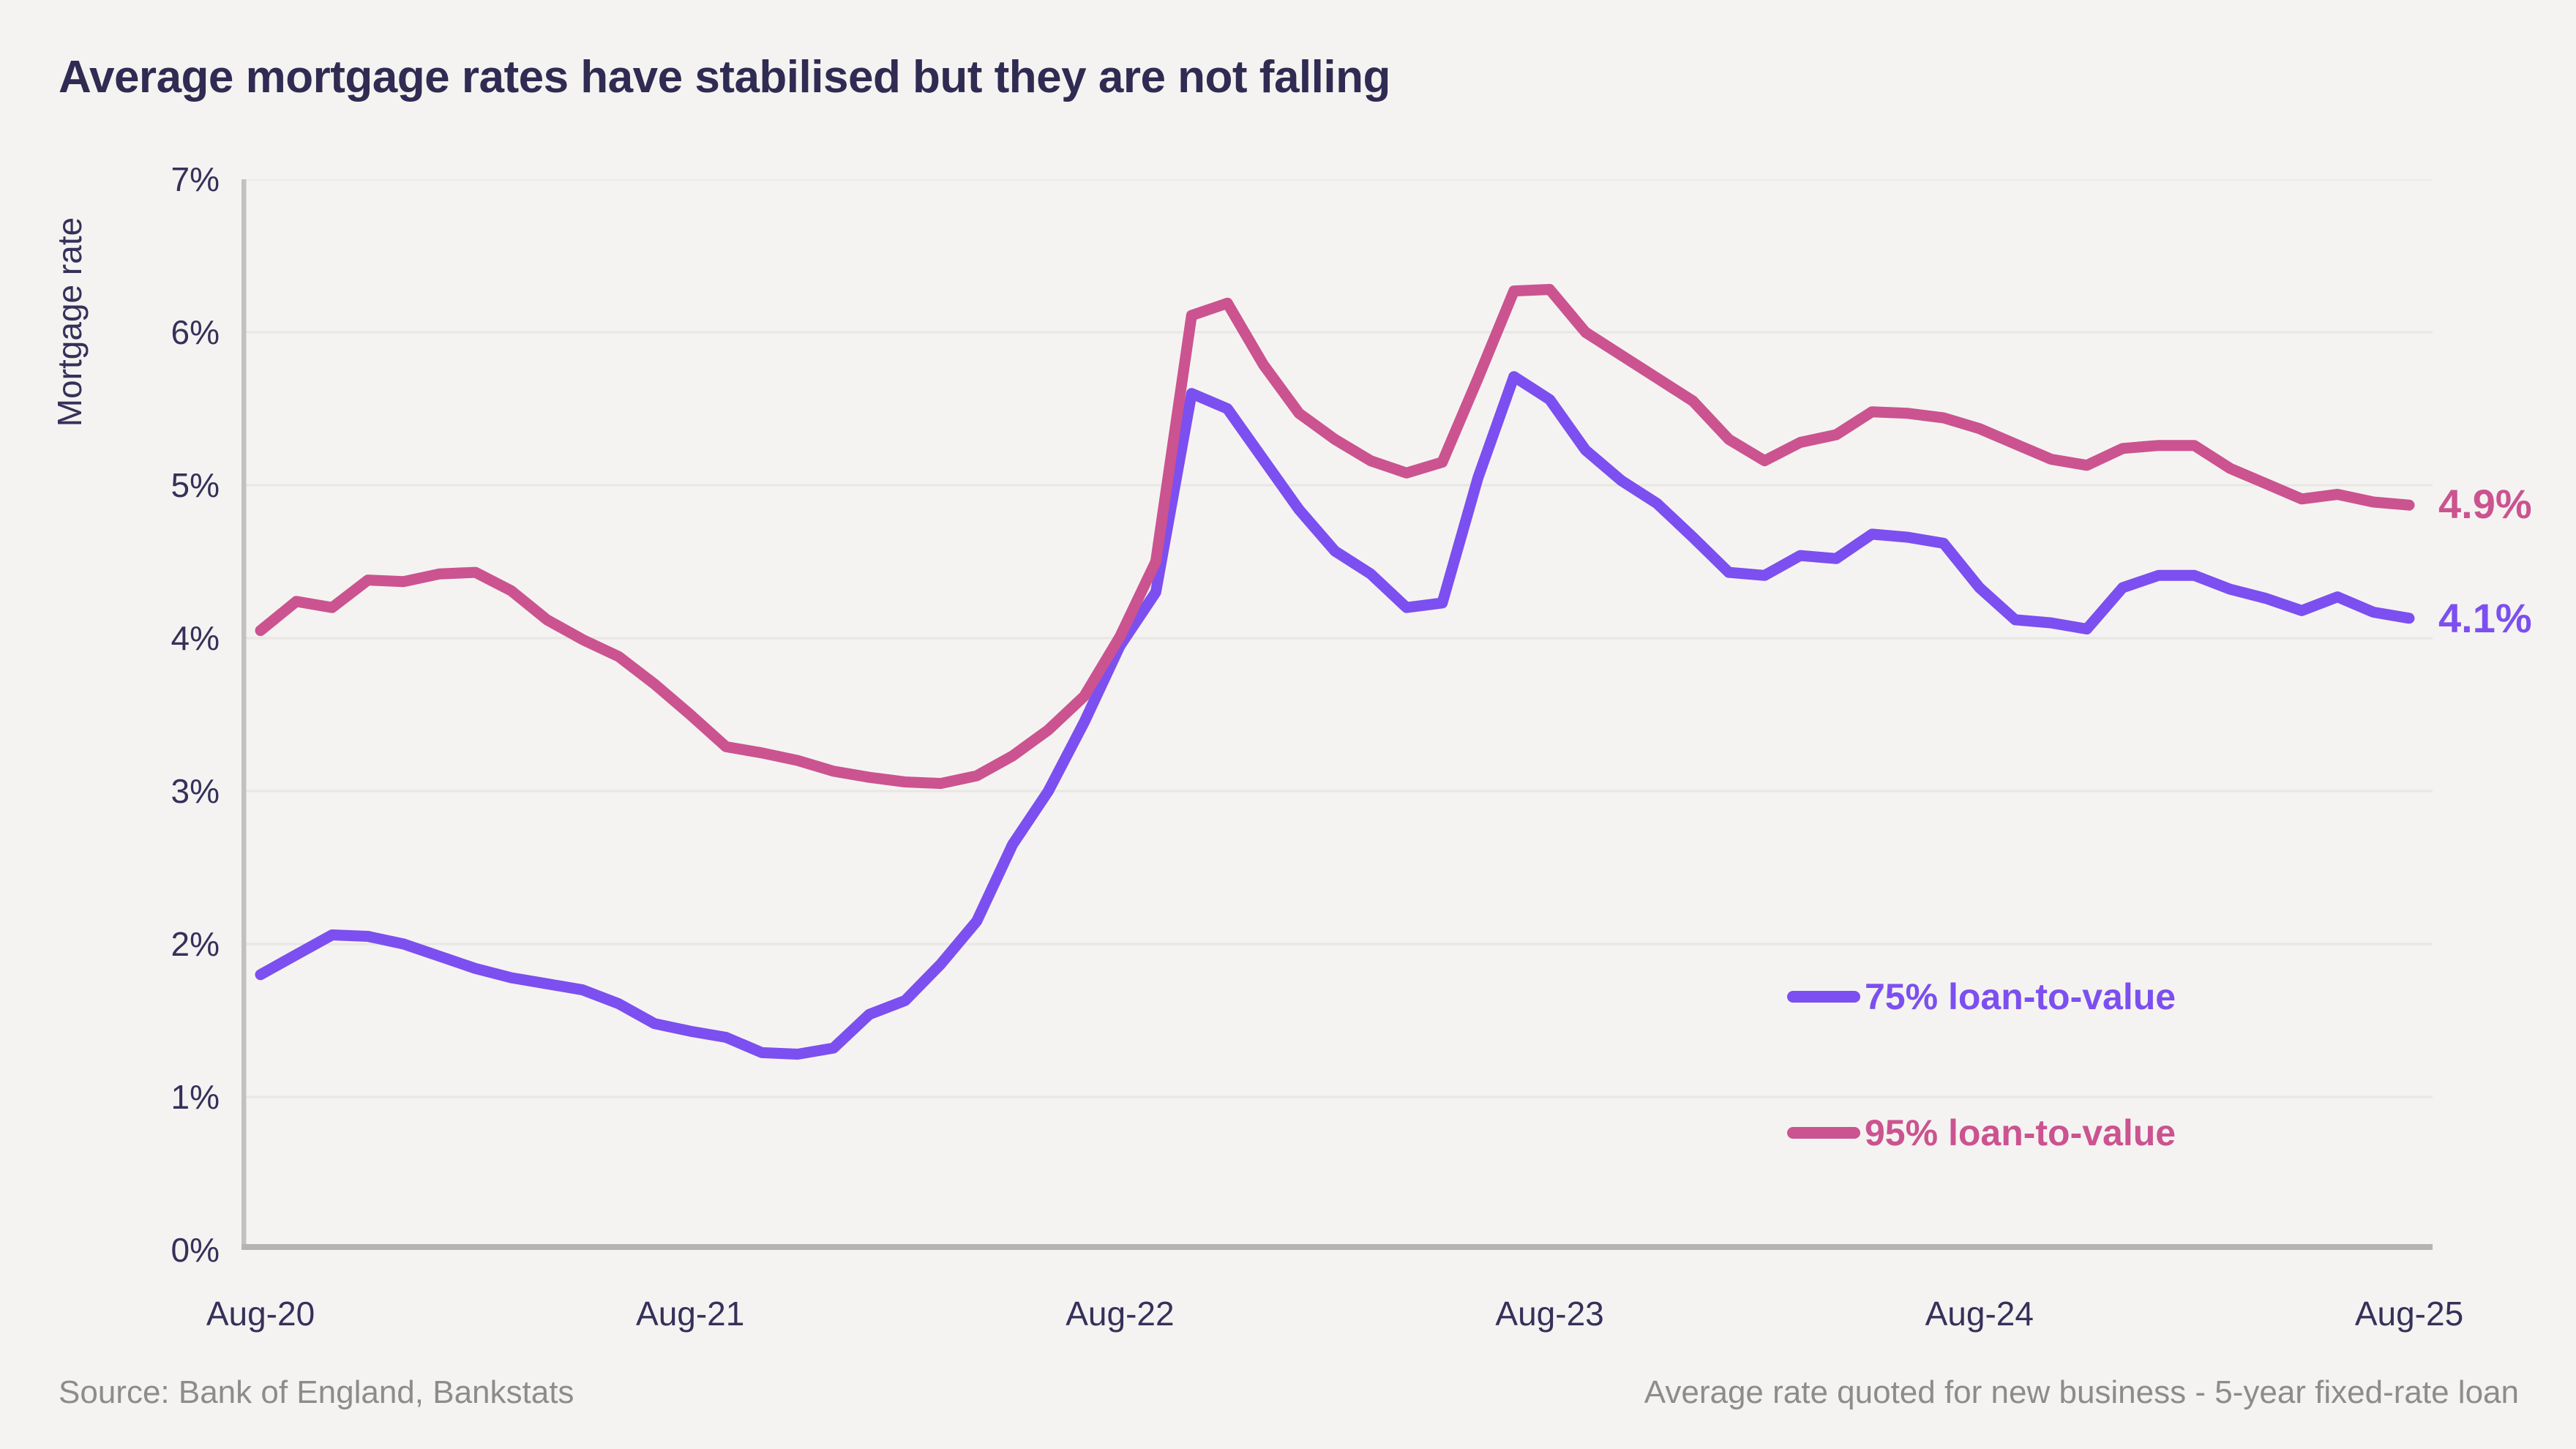 The height and width of the screenshot is (1449, 2576). I want to click on x-tick-label-aug-25: Aug-25, so click(2409, 1314).